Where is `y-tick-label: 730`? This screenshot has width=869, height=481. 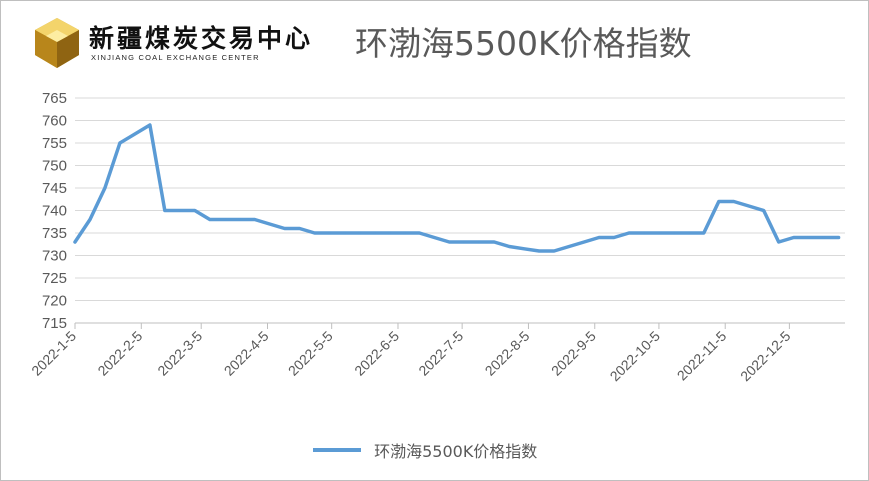
y-tick-label: 730 is located at coordinates (54, 256).